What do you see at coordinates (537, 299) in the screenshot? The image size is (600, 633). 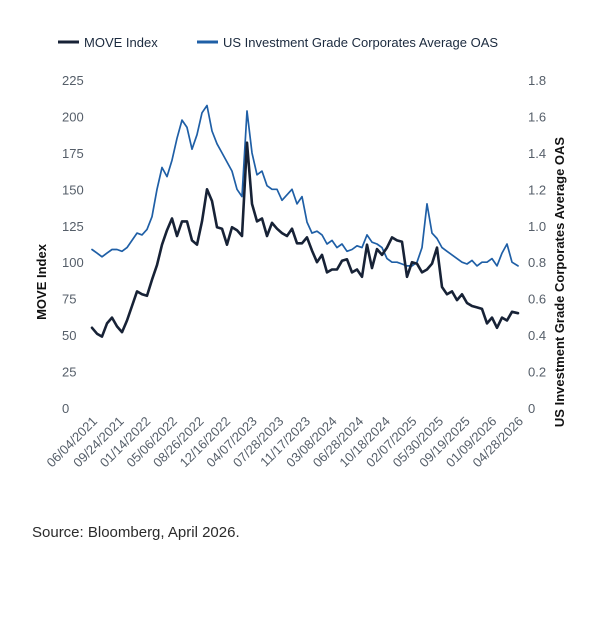 I see `y-right-tick-label: 0.6` at bounding box center [537, 299].